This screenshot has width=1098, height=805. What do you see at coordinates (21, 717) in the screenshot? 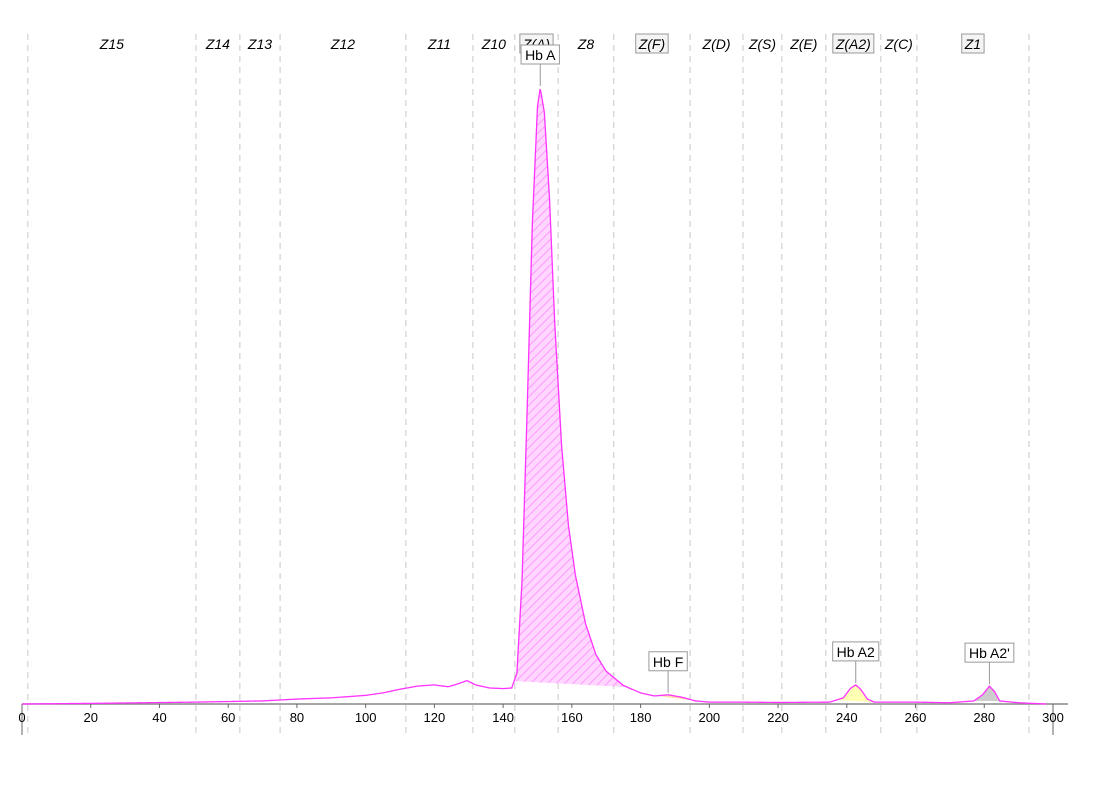
I see `x-tick-label: 0` at bounding box center [21, 717].